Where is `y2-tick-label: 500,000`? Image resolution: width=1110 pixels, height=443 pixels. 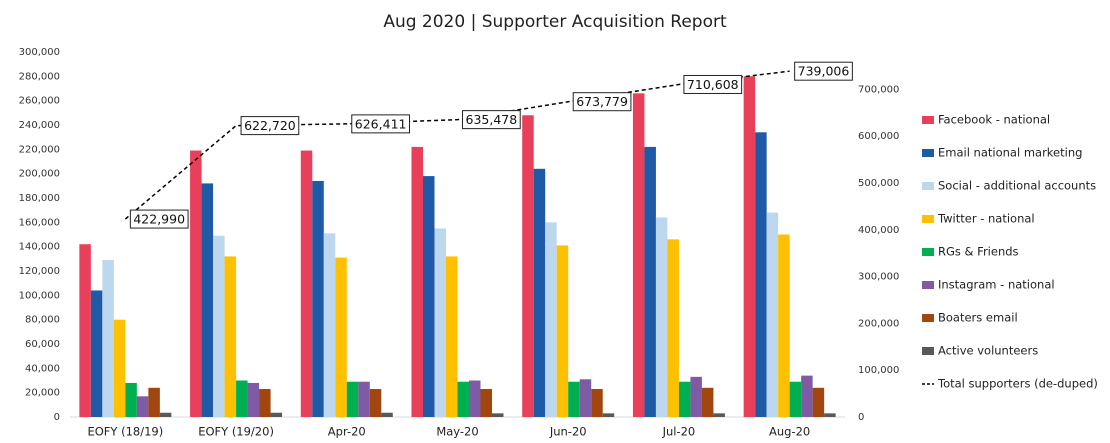
y2-tick-label: 500,000 is located at coordinates (878, 183).